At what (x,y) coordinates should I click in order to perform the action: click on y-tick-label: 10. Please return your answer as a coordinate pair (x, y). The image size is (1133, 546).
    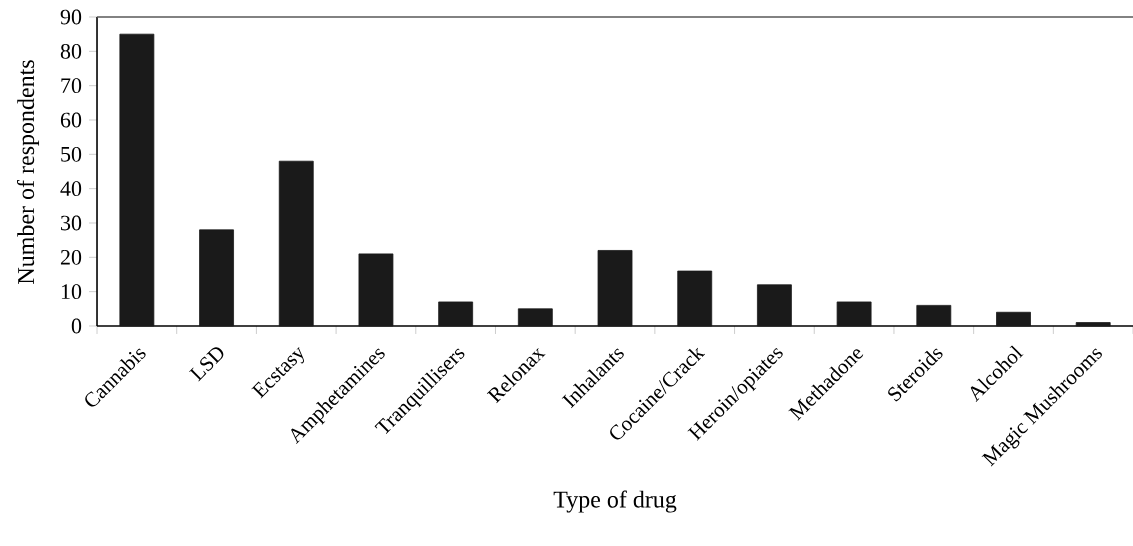
    Looking at the image, I should click on (71, 292).